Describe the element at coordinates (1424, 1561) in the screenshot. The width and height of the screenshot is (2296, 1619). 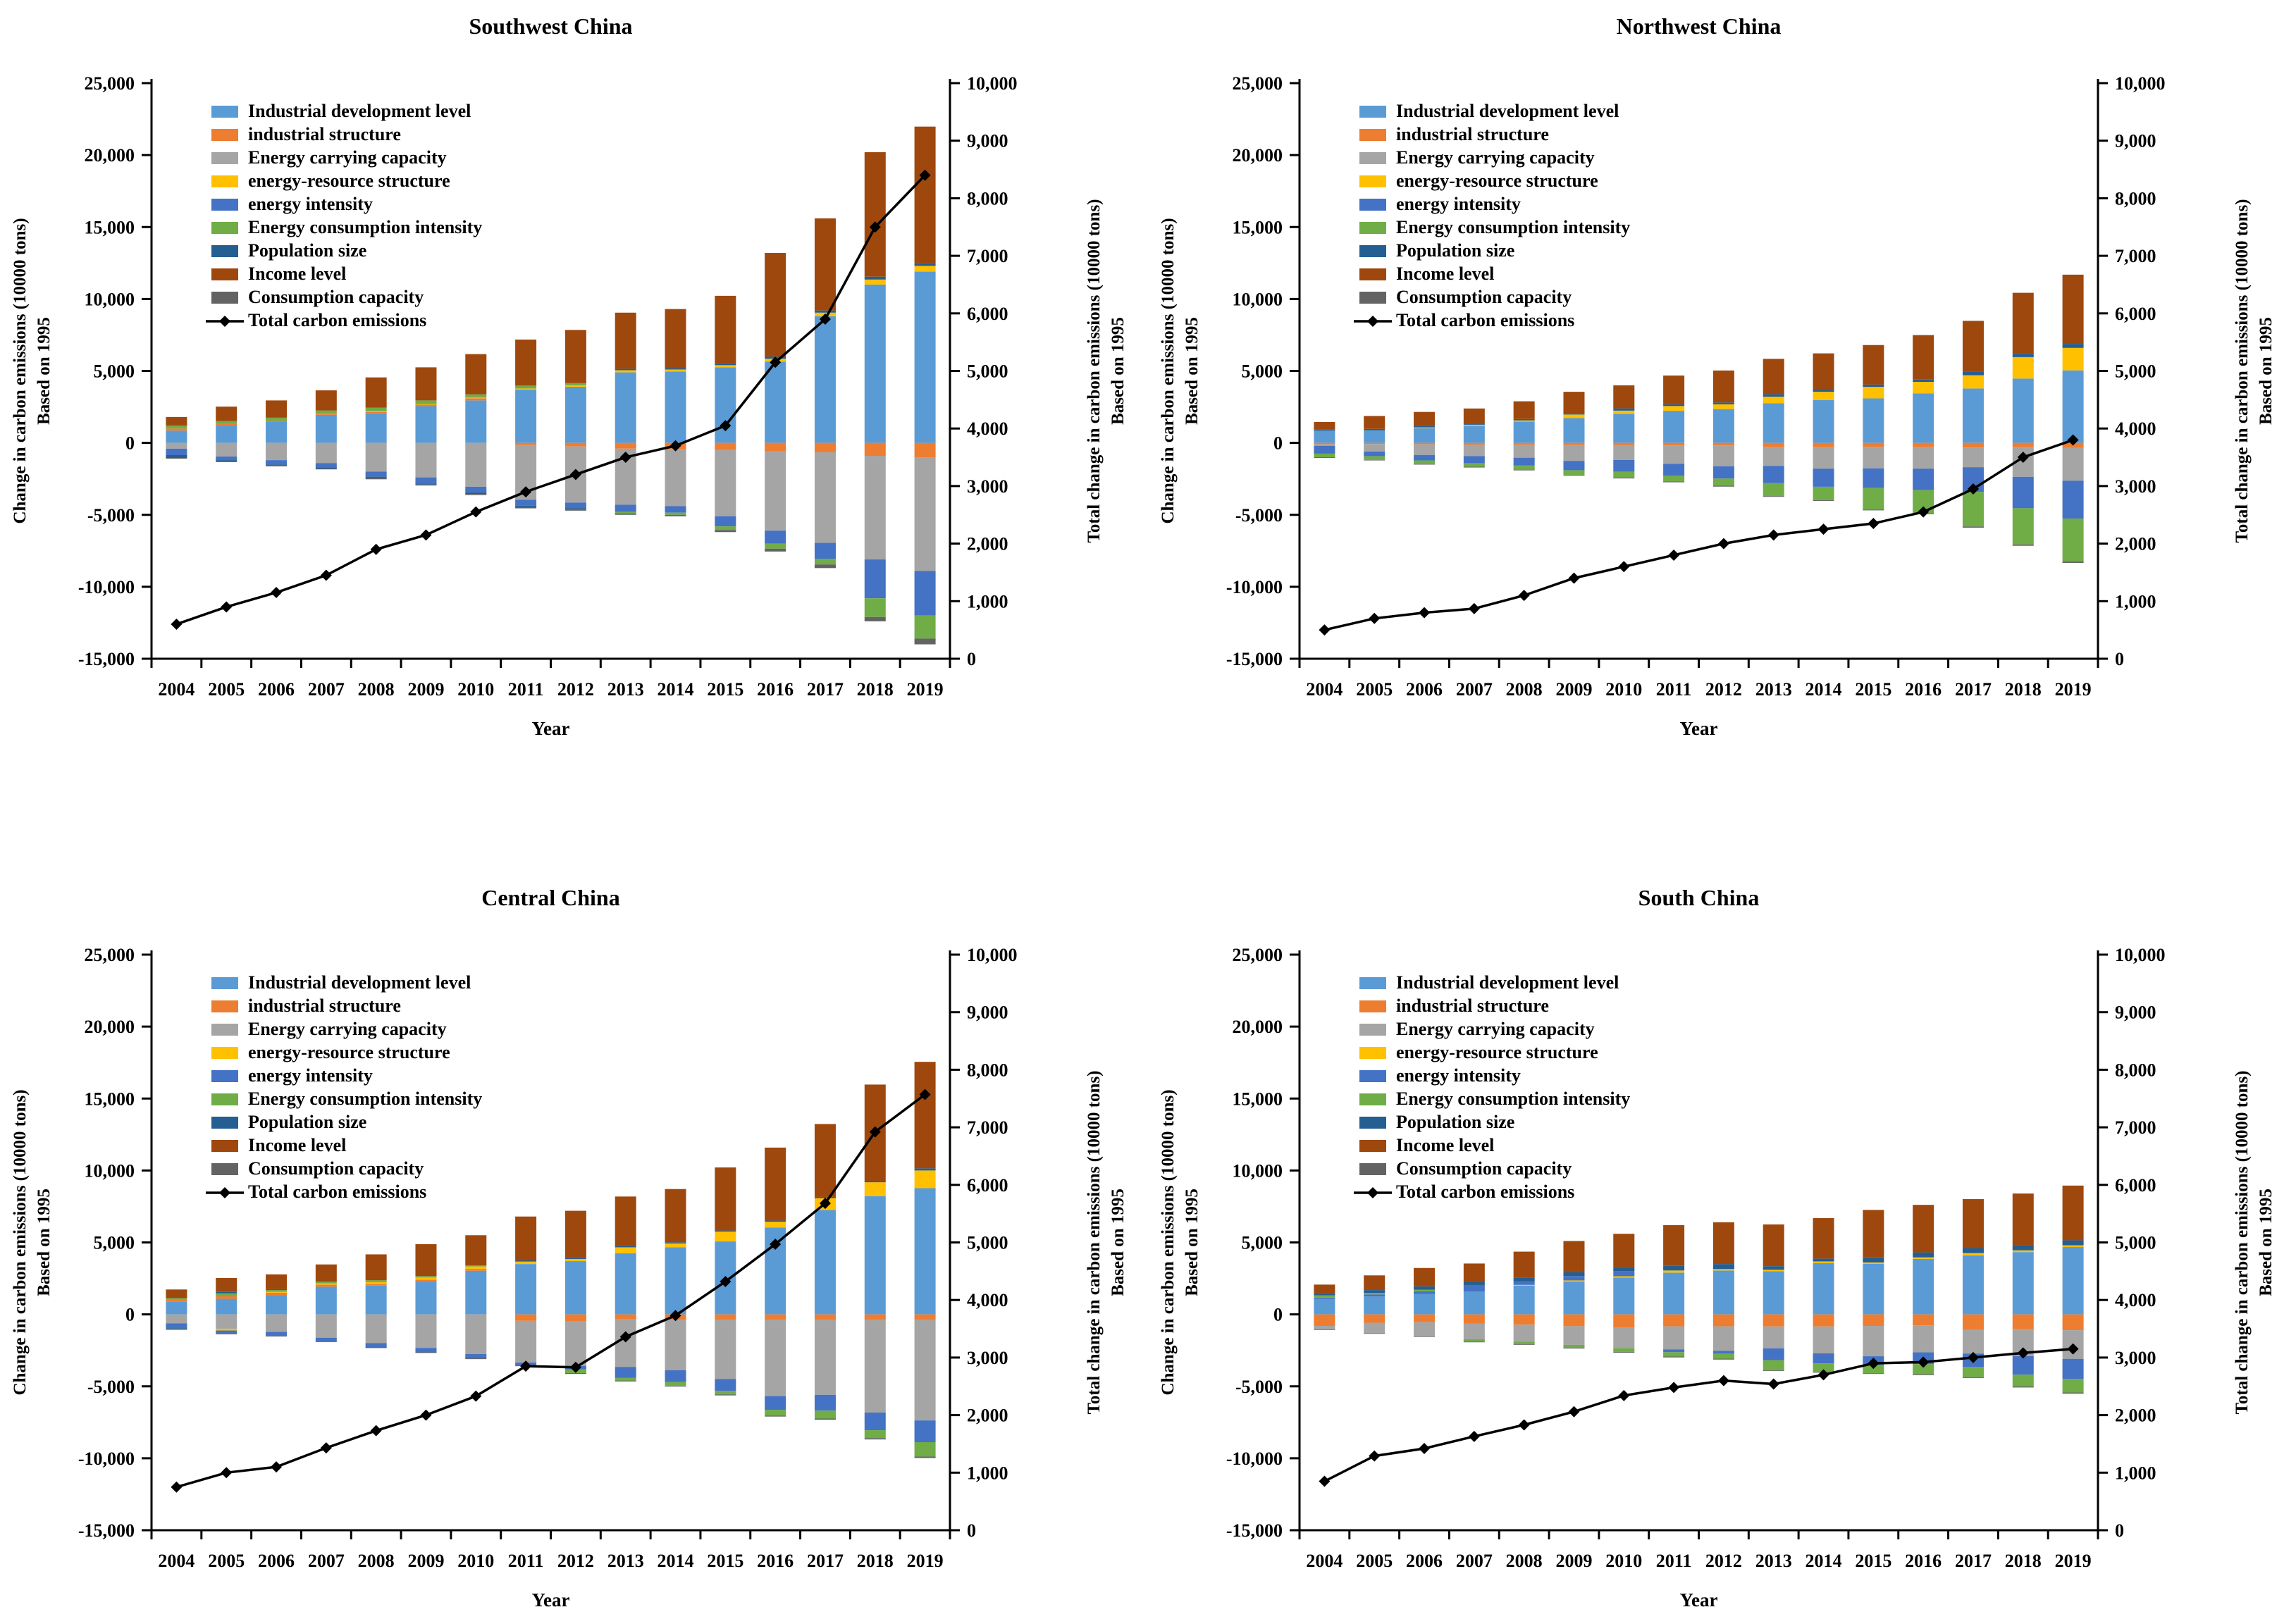
I see `x-axis-year-label: 2006` at that location.